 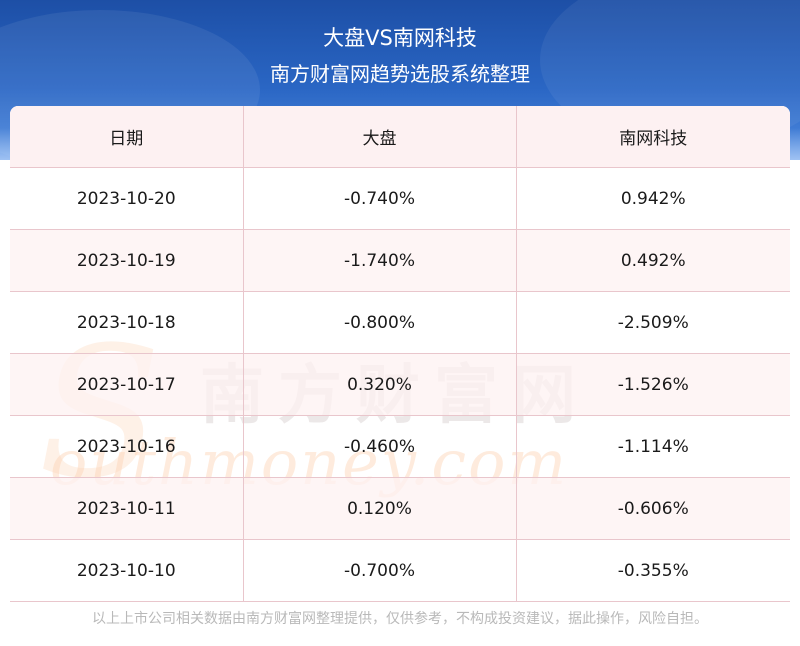 I want to click on cell-market: -1.740%, so click(x=380, y=260).